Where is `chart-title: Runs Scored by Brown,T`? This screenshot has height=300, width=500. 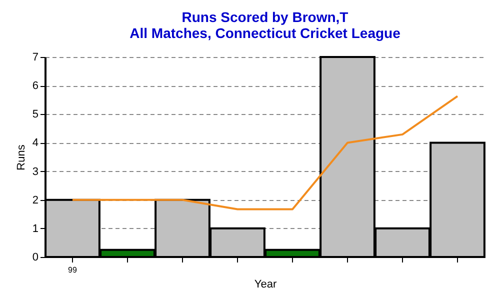 chart-title: Runs Scored by Brown,T is located at coordinates (265, 17).